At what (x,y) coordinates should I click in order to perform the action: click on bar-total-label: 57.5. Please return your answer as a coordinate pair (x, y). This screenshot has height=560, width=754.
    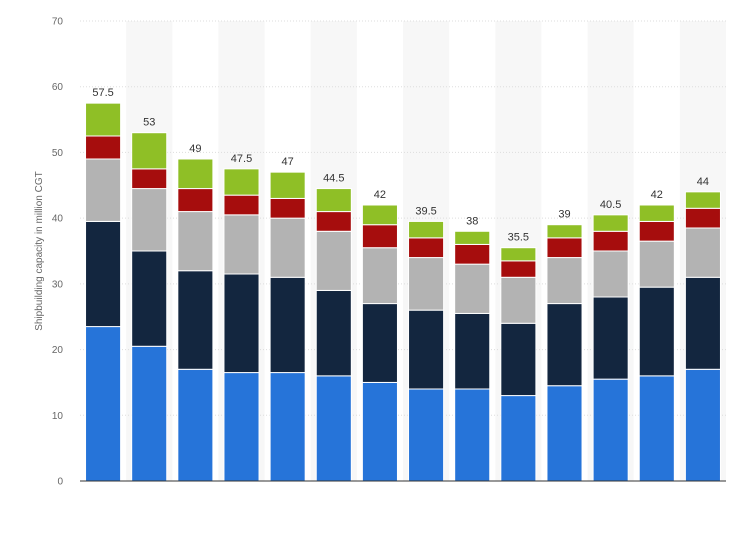
    Looking at the image, I should click on (102, 93).